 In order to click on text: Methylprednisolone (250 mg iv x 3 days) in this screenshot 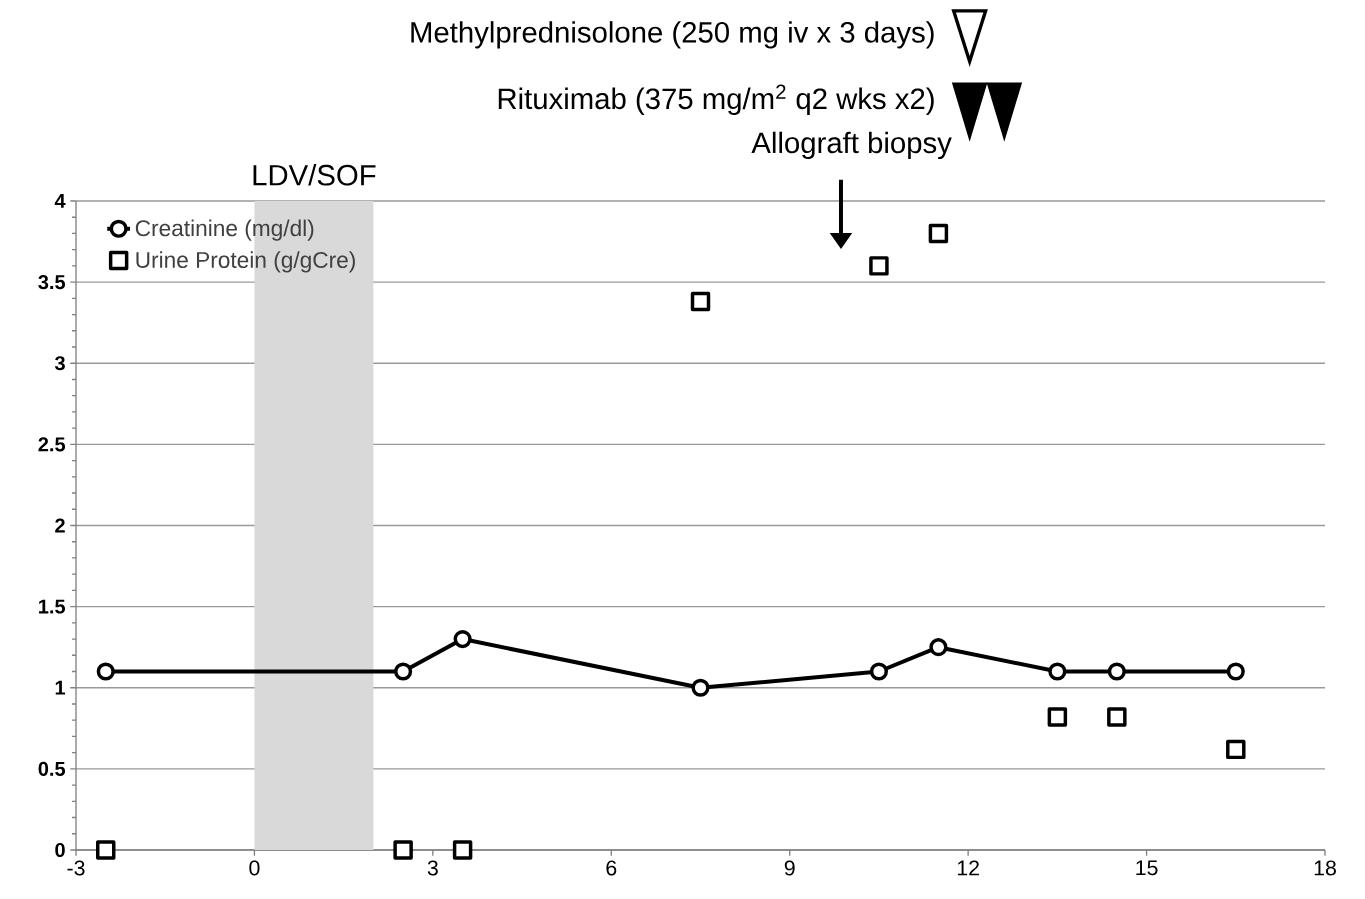, I will do `click(672, 35)`.